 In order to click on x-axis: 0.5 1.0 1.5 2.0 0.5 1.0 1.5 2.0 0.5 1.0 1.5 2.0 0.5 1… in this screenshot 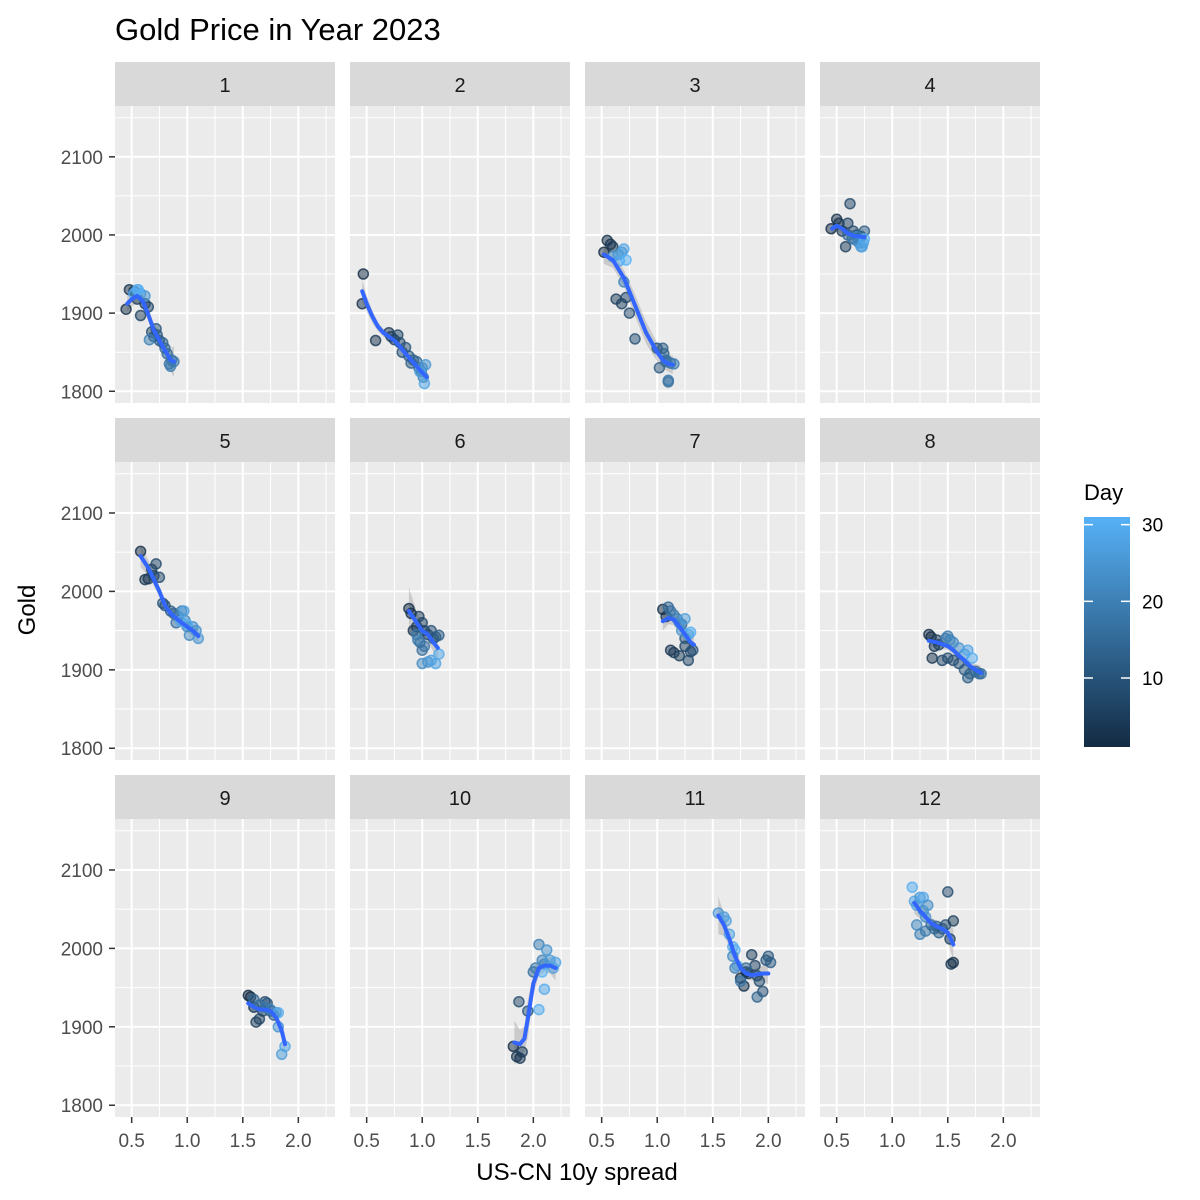, I will do `click(567, 1134)`.